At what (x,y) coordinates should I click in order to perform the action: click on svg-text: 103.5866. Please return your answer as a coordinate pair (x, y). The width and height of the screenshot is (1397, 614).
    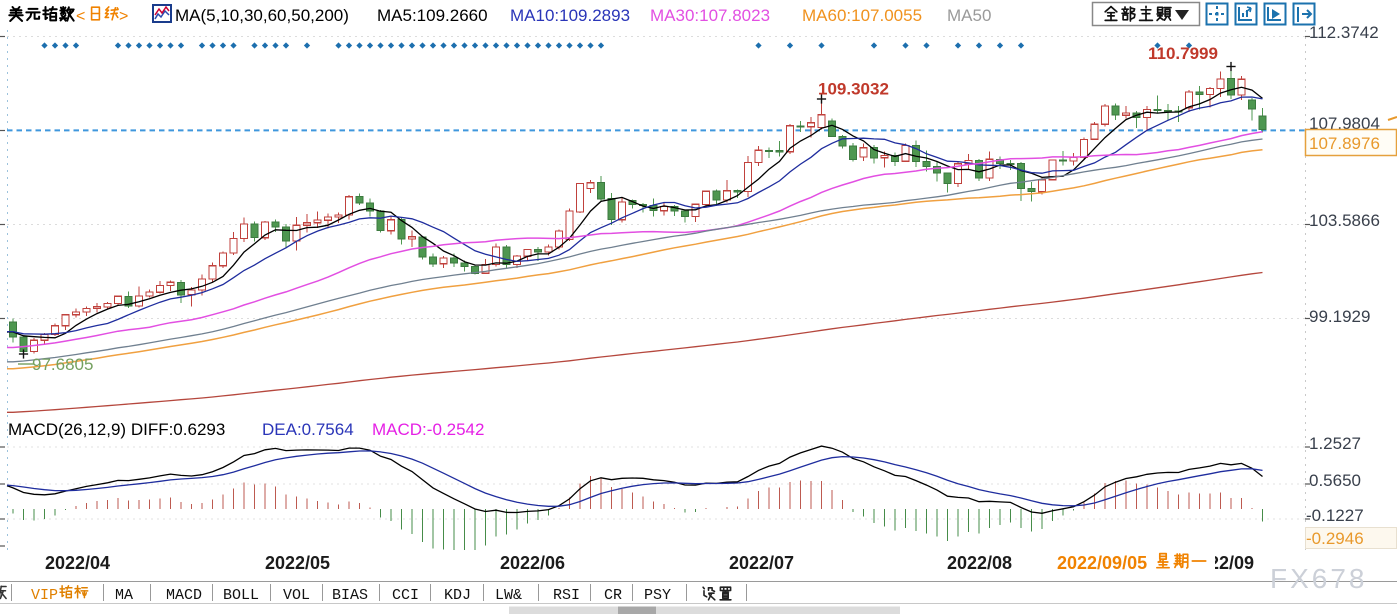
    Looking at the image, I should click on (1344, 220).